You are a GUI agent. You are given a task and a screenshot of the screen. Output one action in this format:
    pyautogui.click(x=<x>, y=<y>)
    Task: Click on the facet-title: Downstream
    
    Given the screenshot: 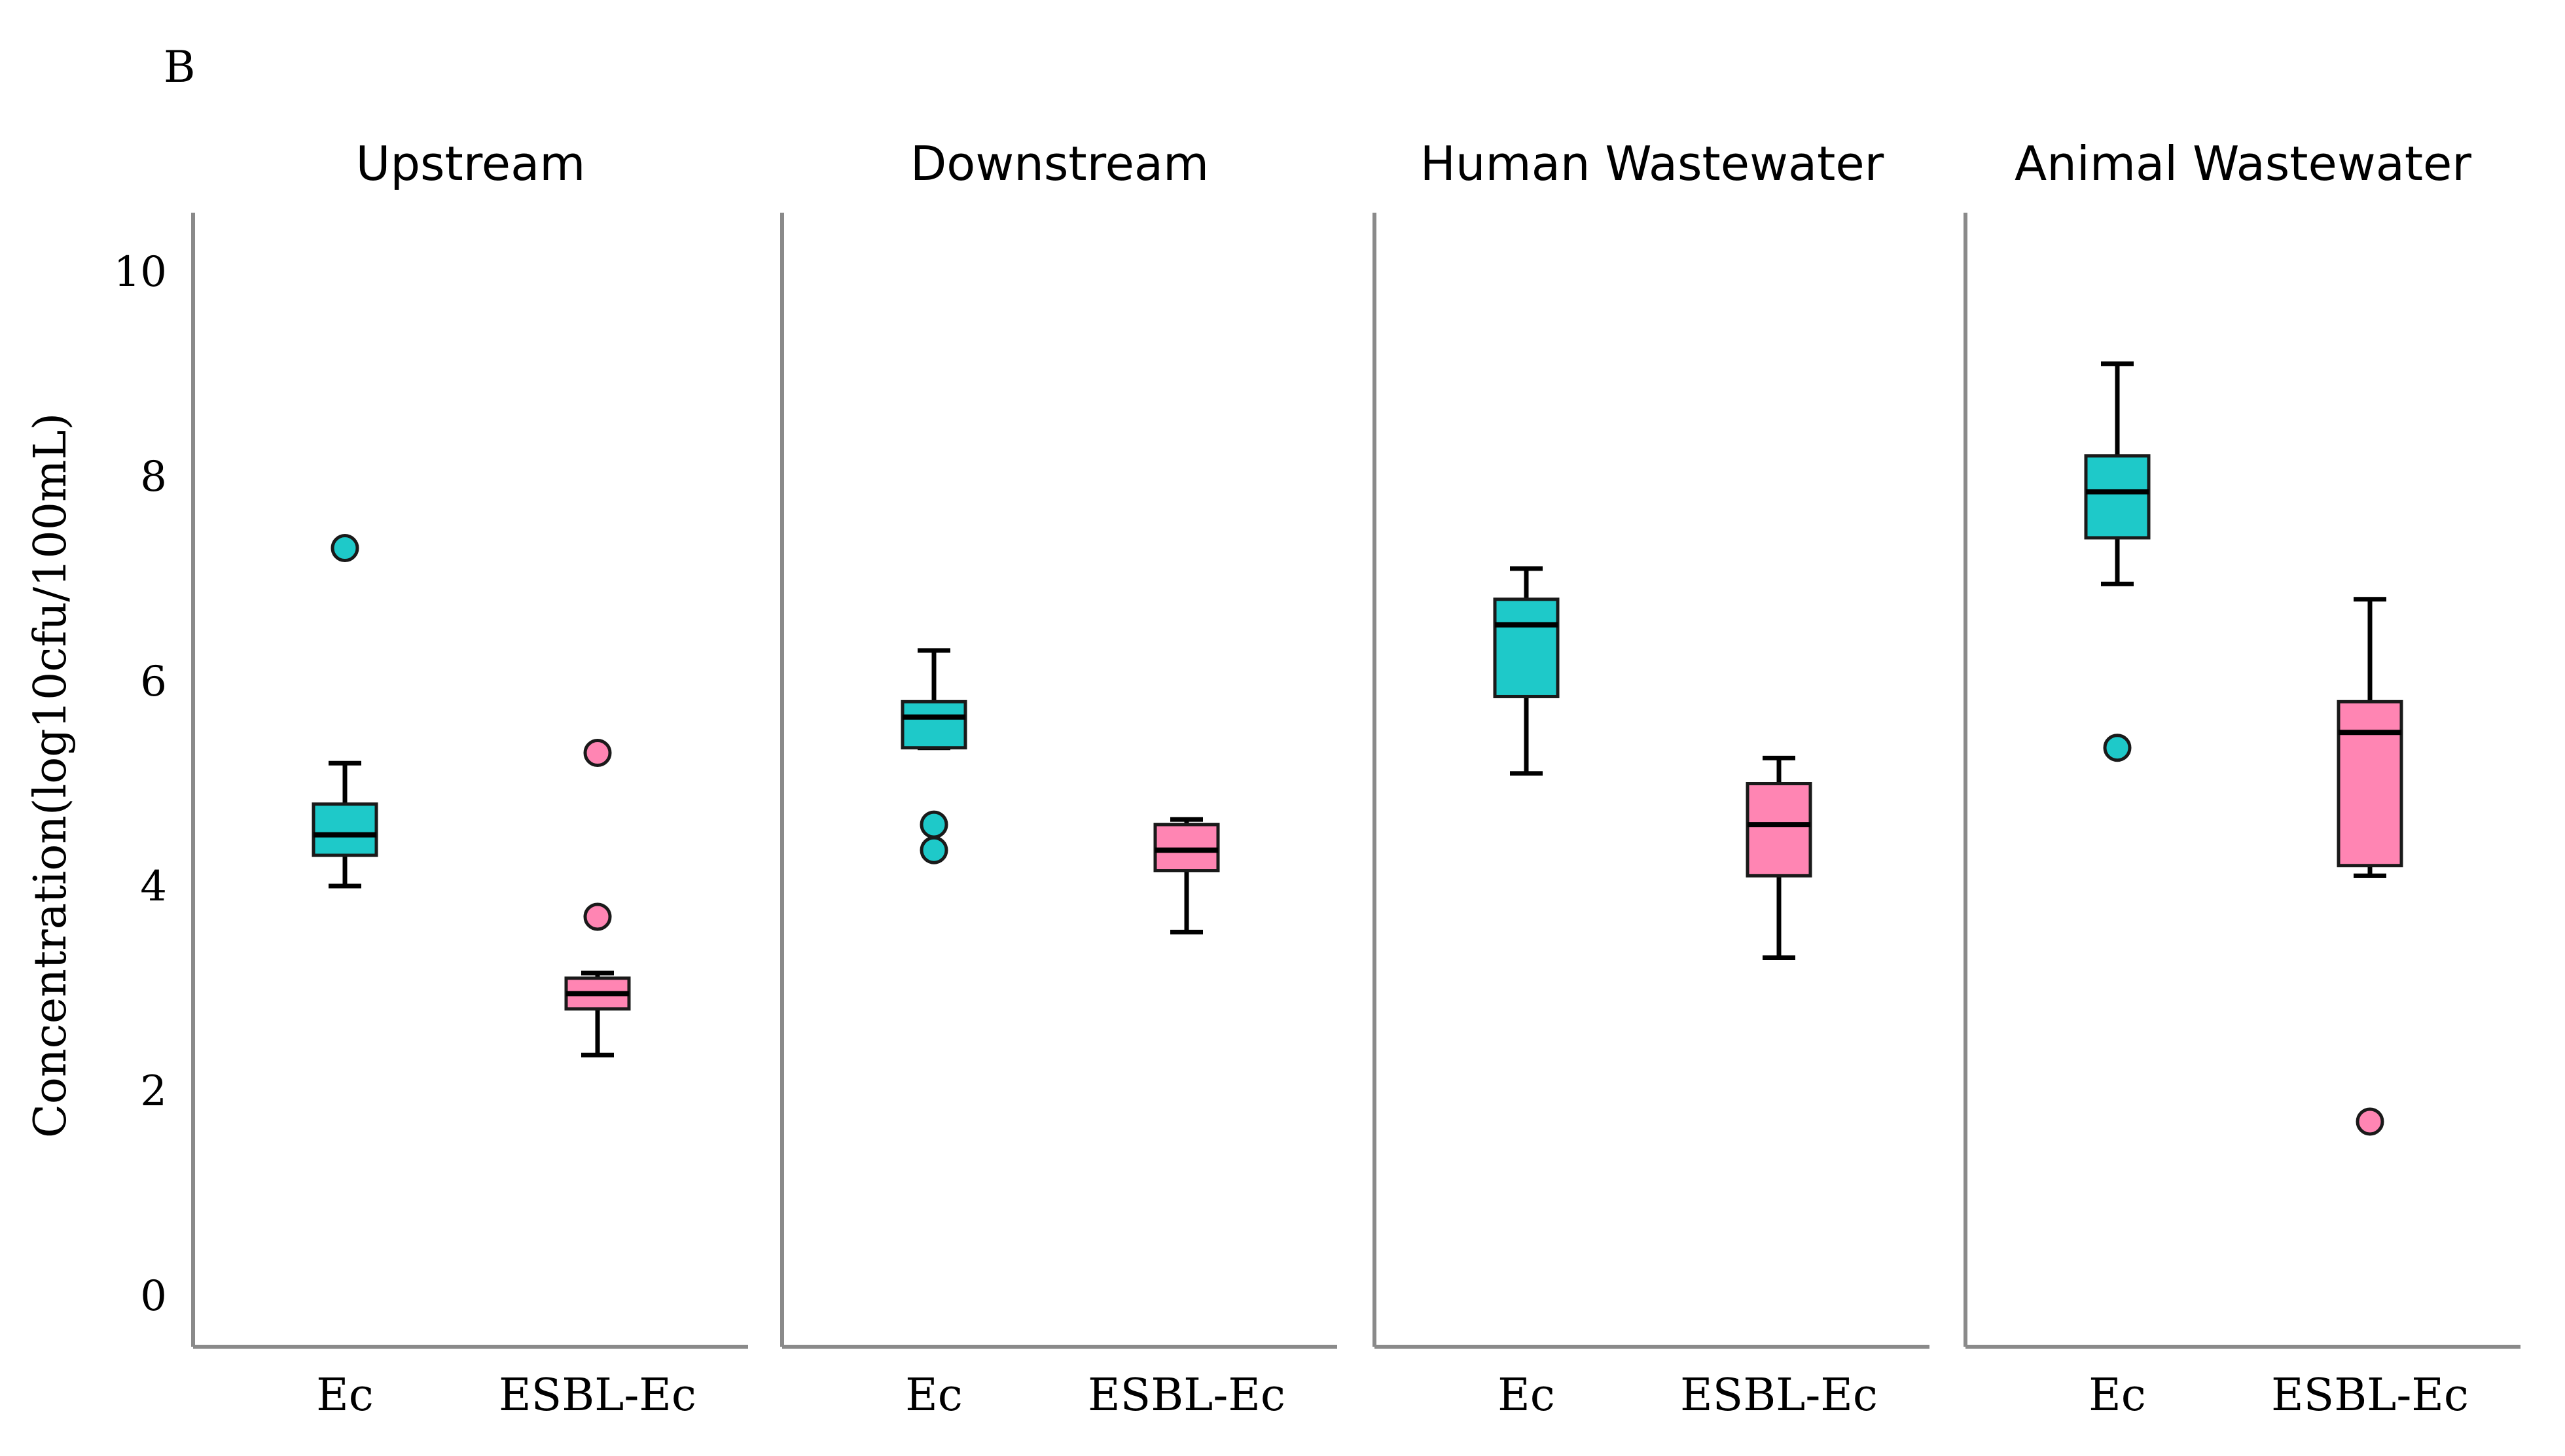 What is the action you would take?
    pyautogui.click(x=1059, y=163)
    